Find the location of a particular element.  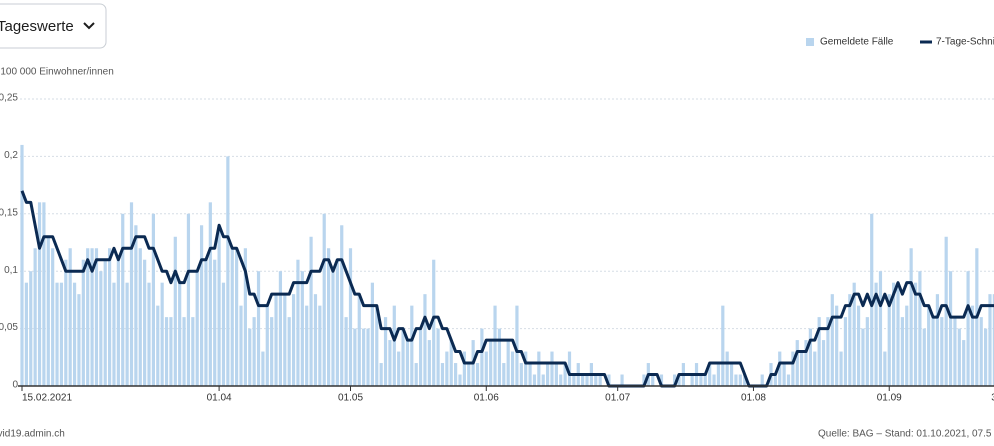

source-link: covid19.admin.ch is located at coordinates (32, 434).